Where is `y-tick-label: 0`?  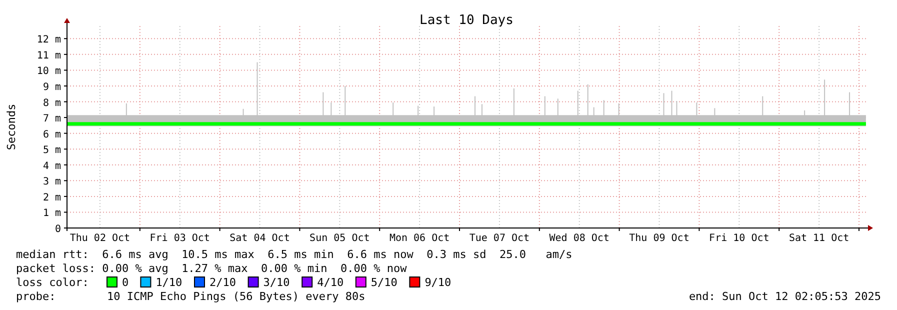 y-tick-label: 0 is located at coordinates (57, 229).